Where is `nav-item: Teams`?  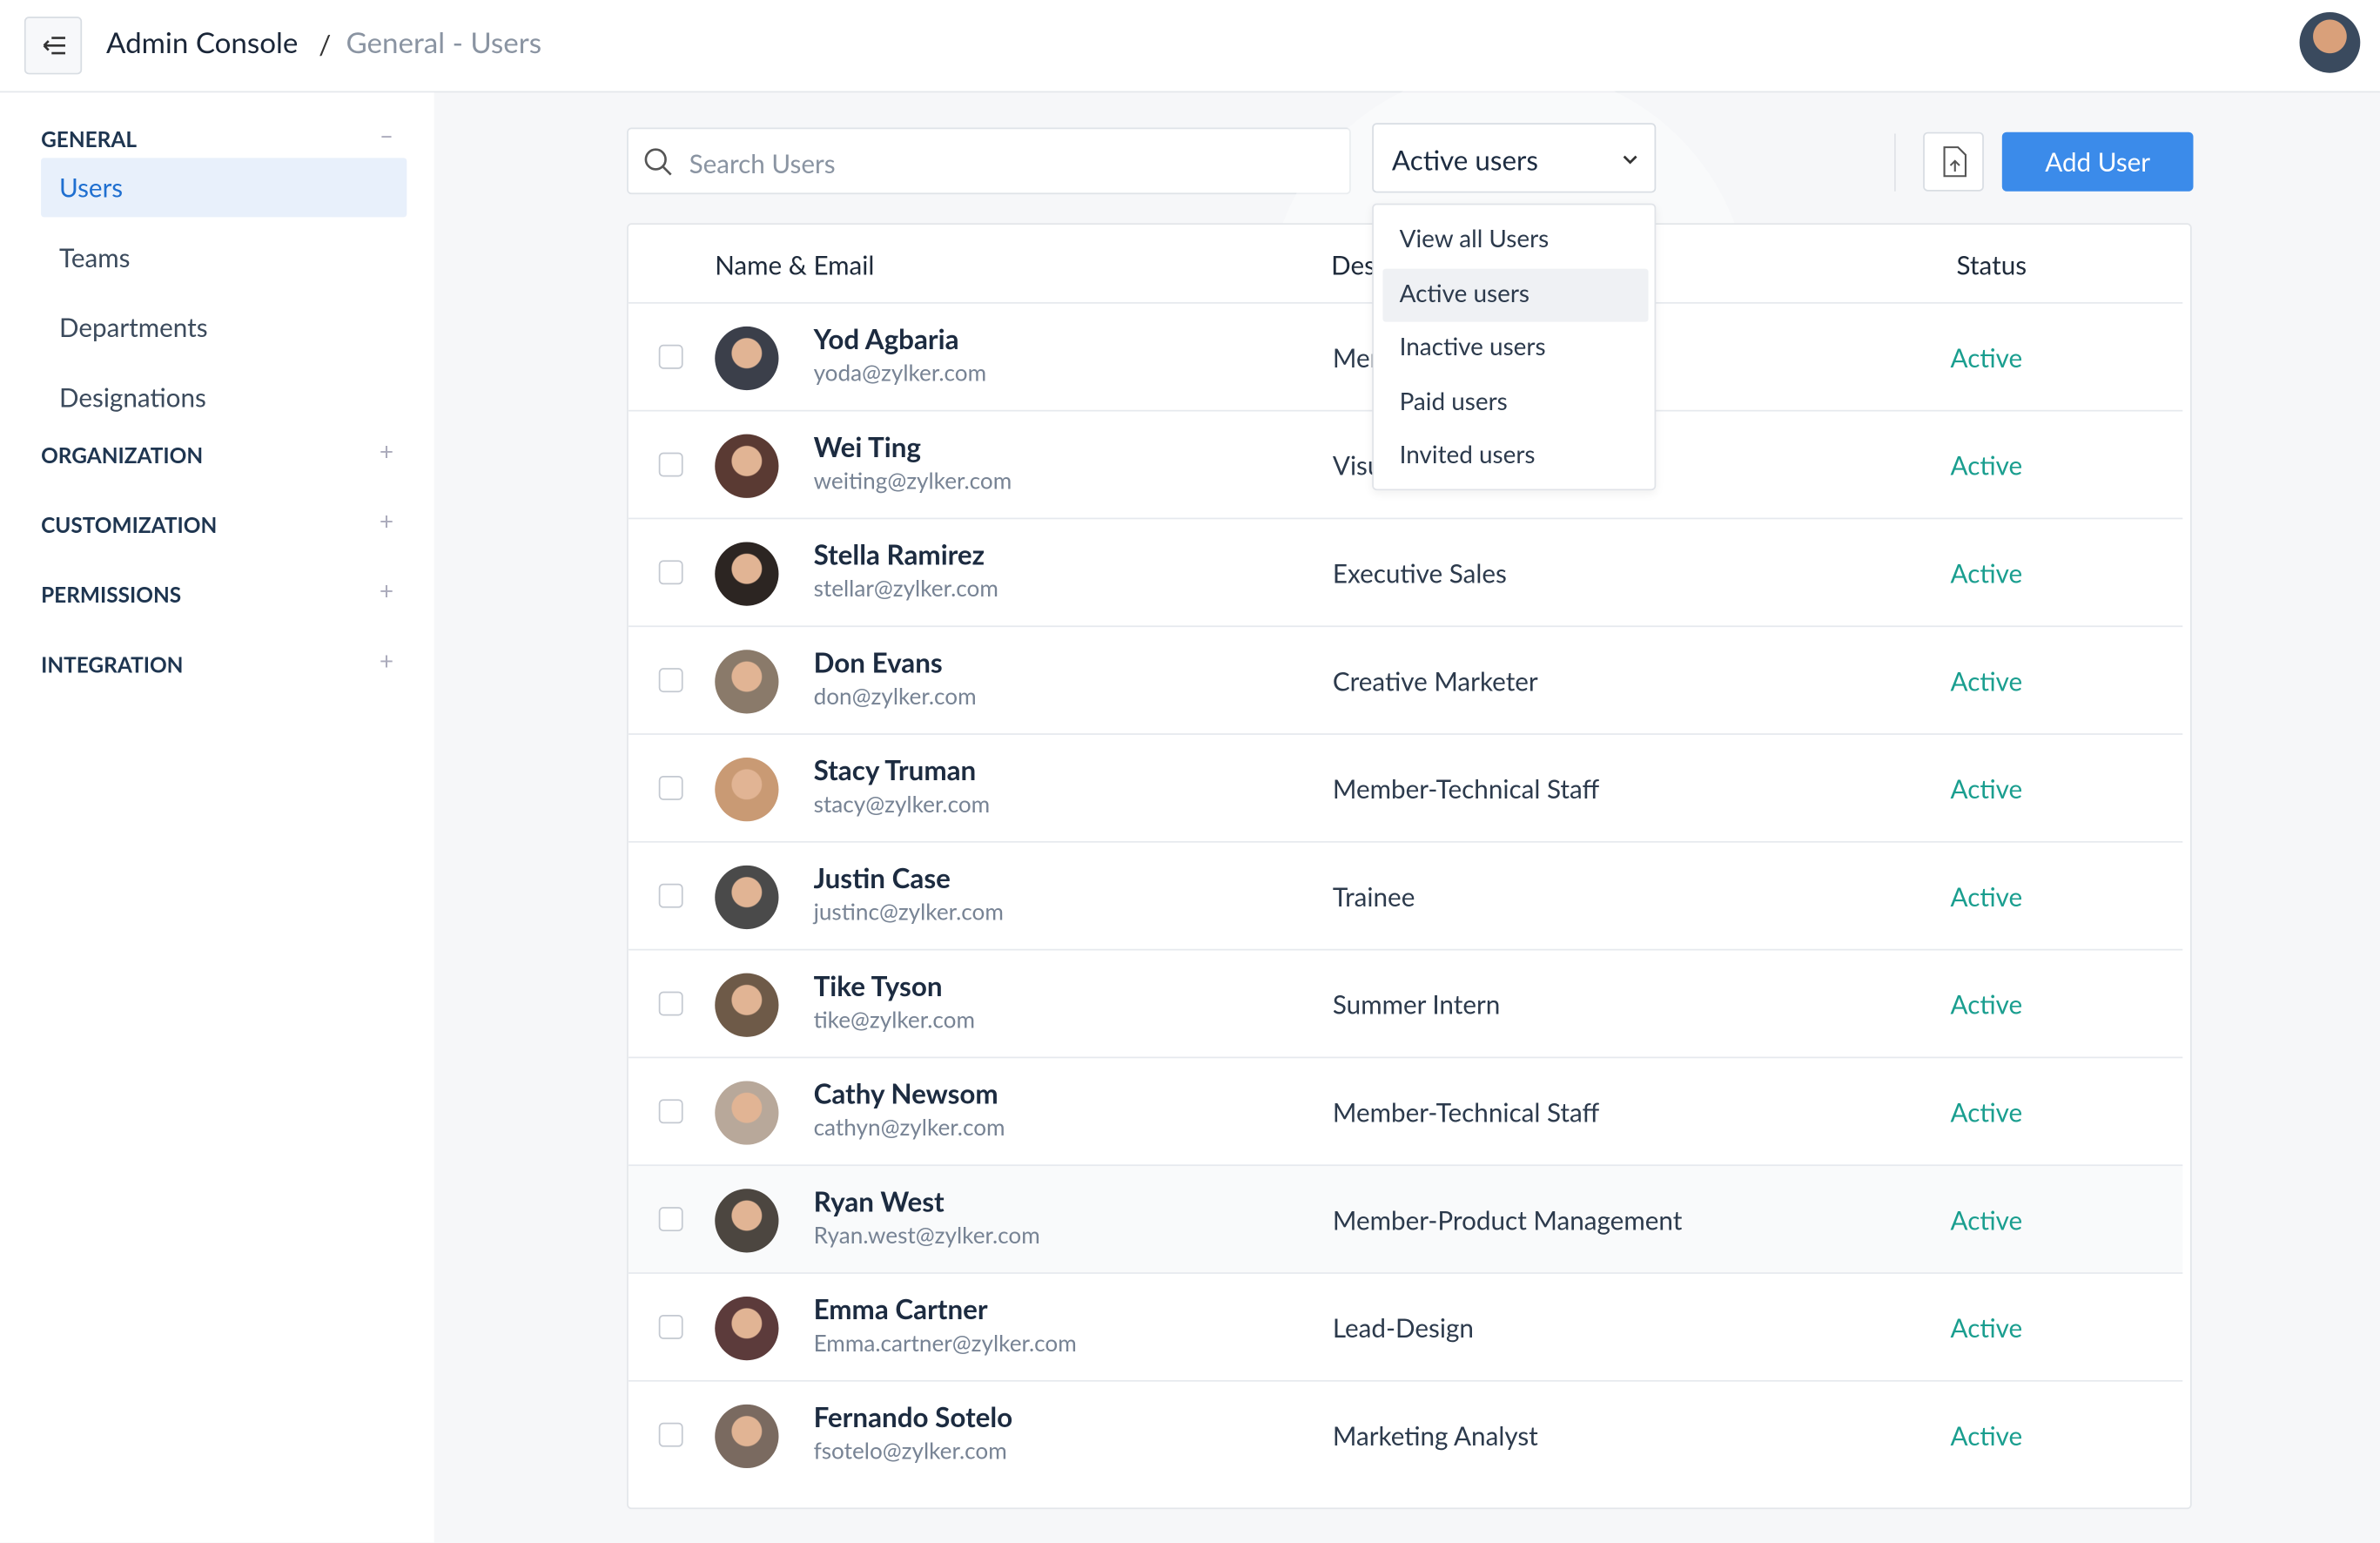
nav-item: Teams is located at coordinates (95, 257).